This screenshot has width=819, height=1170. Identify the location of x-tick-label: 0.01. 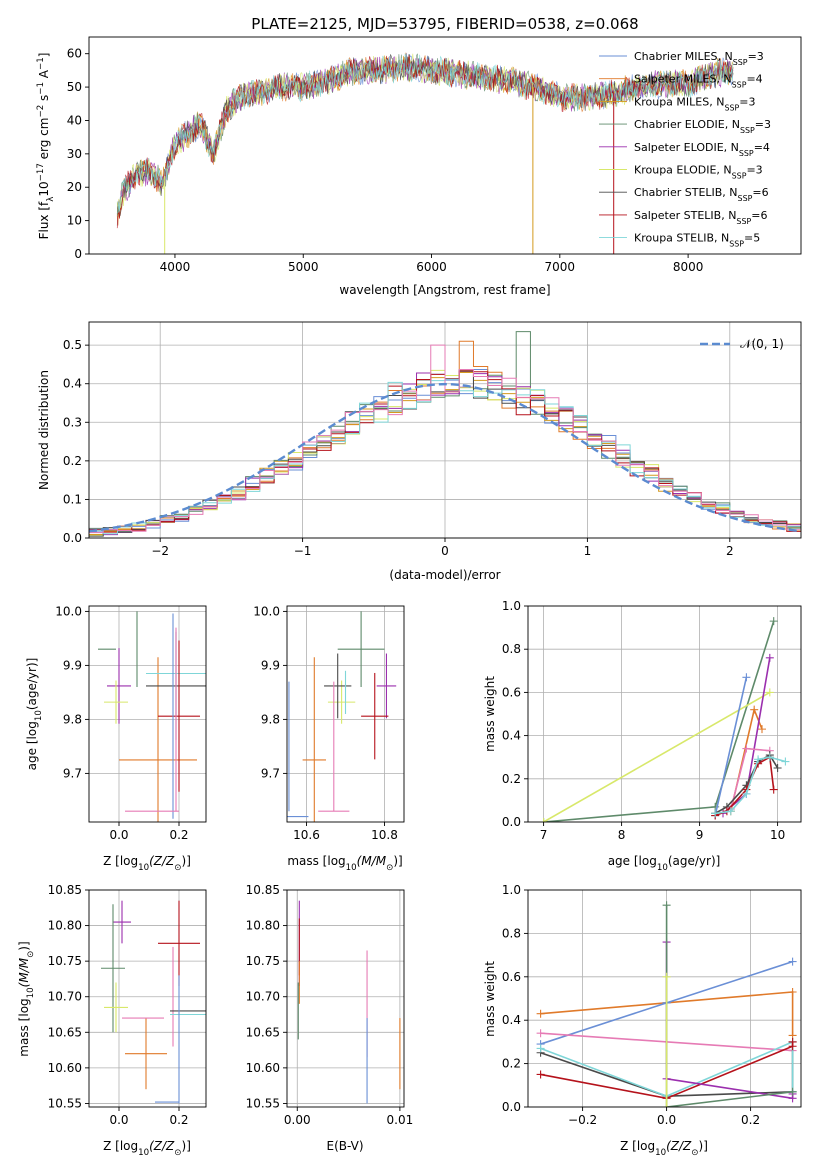
(400, 1120).